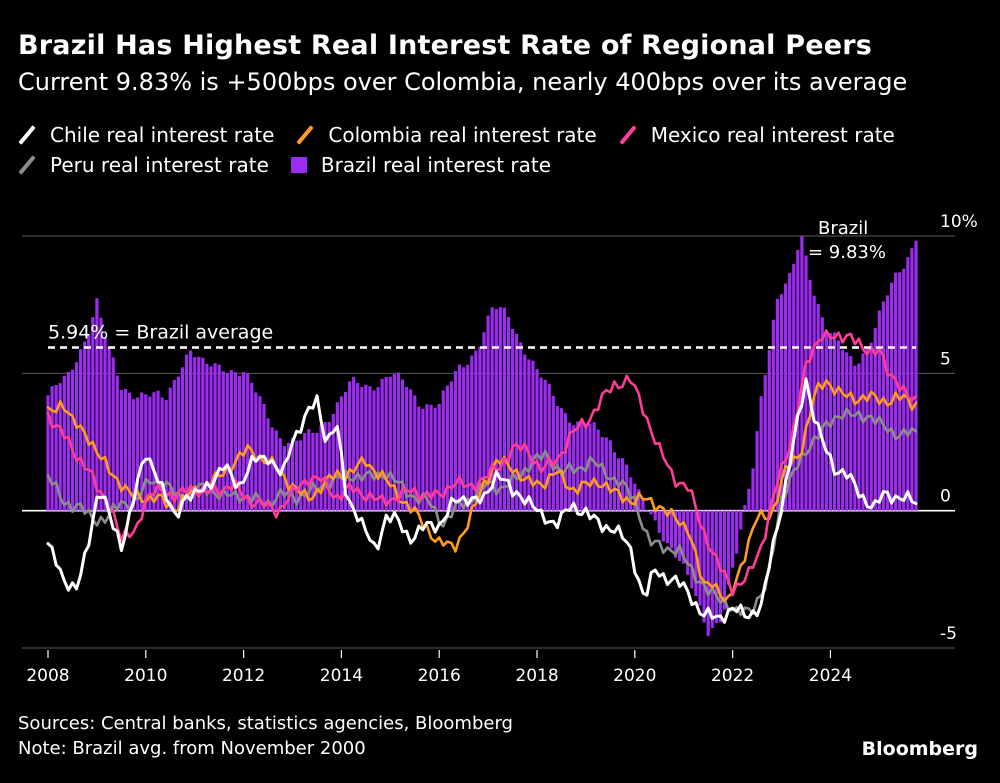 The width and height of the screenshot is (1000, 783). What do you see at coordinates (436, 165) in the screenshot?
I see `legend-label-brazil: Brazil real interest rate` at bounding box center [436, 165].